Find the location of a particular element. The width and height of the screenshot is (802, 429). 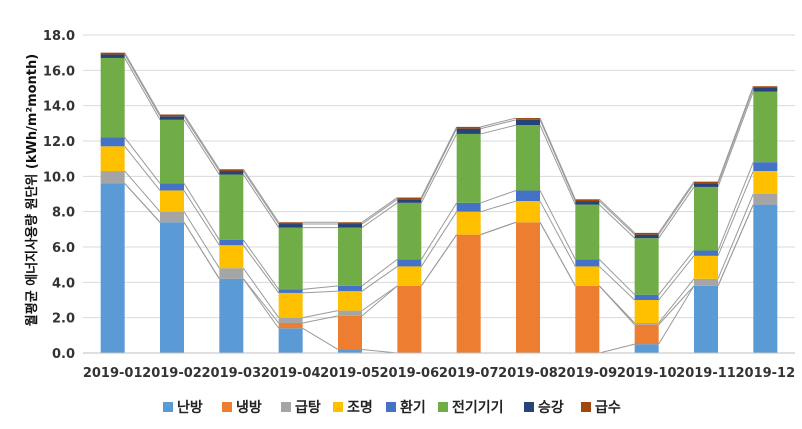

legend-item: 승강 is located at coordinates (544, 407).